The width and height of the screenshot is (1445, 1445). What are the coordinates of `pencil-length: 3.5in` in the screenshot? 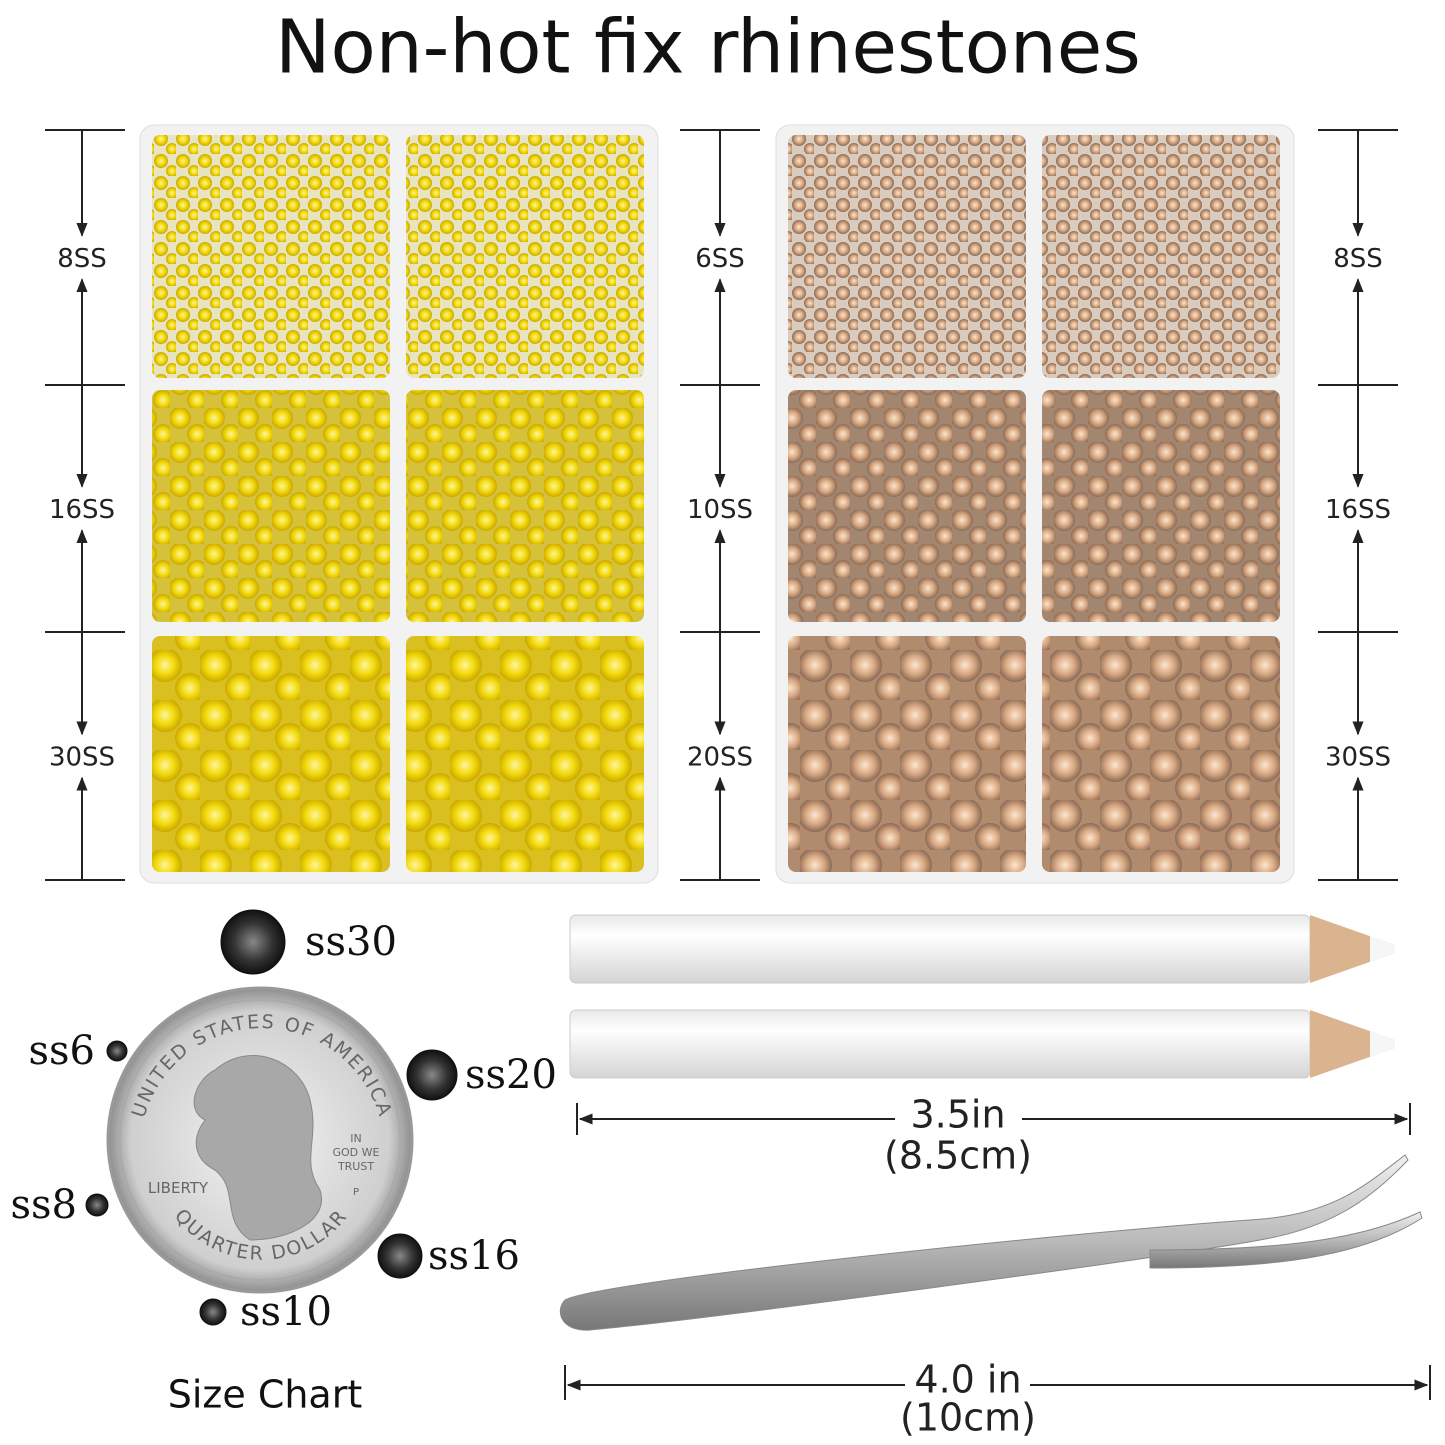 It's located at (957, 1115).